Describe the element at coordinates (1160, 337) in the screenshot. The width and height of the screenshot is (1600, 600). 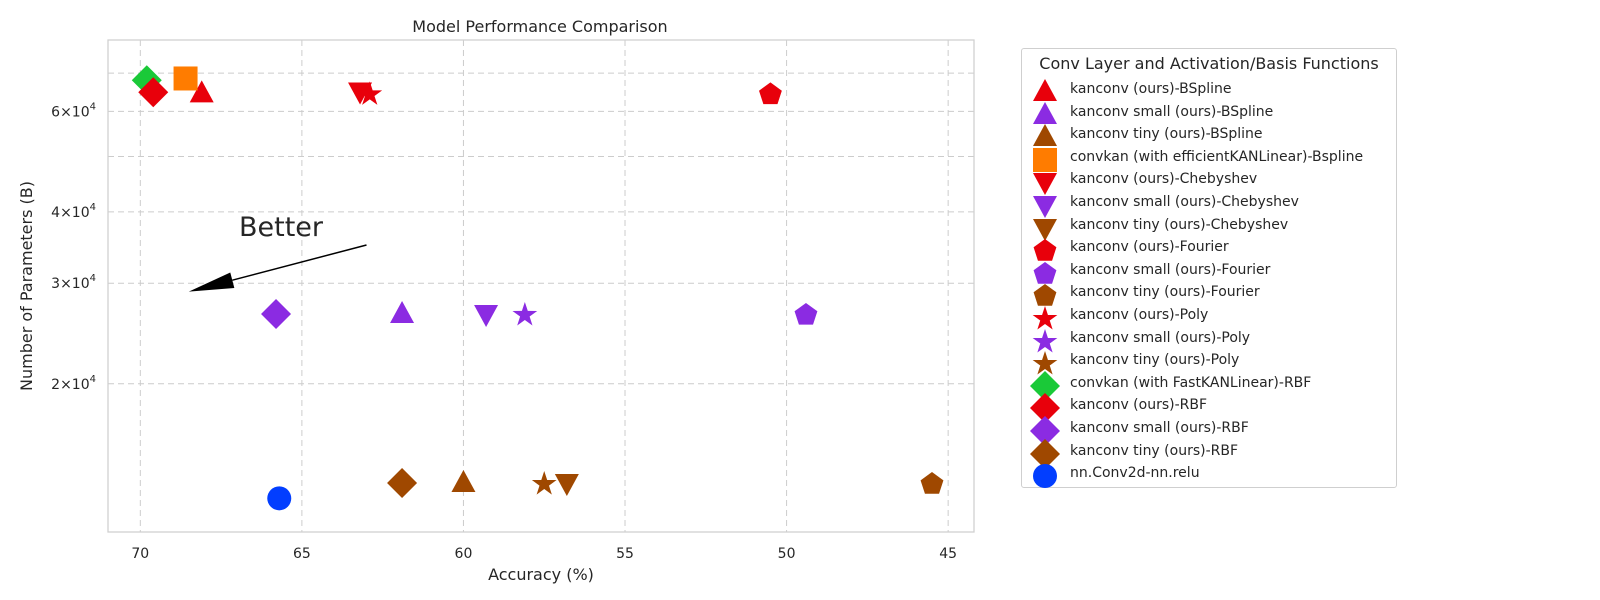
I see `legend-label-11: kanconv small (ours)-Poly` at that location.